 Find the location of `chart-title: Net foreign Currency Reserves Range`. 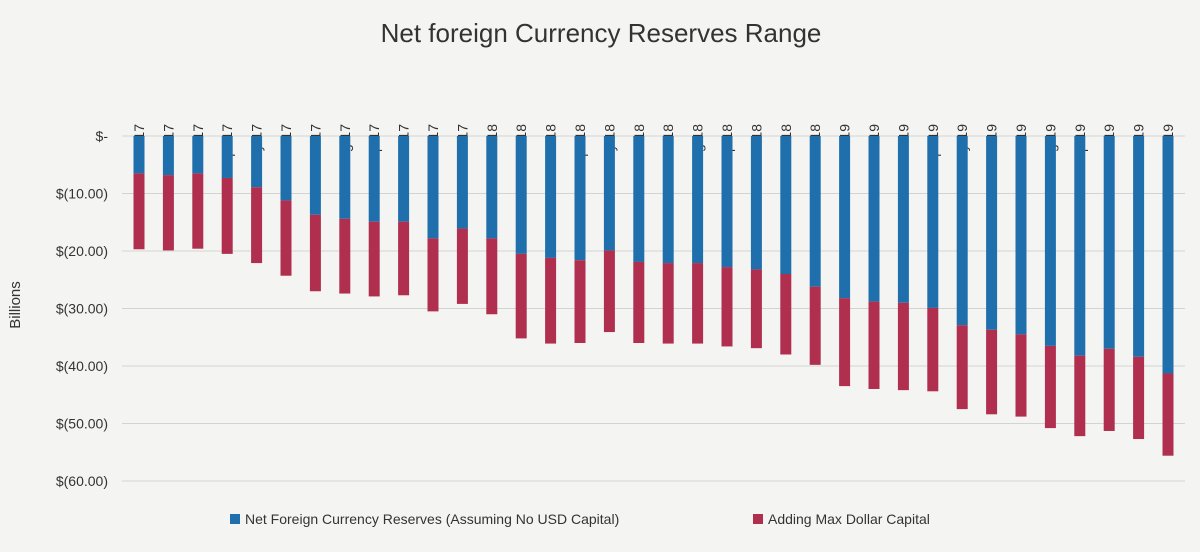

chart-title: Net foreign Currency Reserves Range is located at coordinates (601, 33).